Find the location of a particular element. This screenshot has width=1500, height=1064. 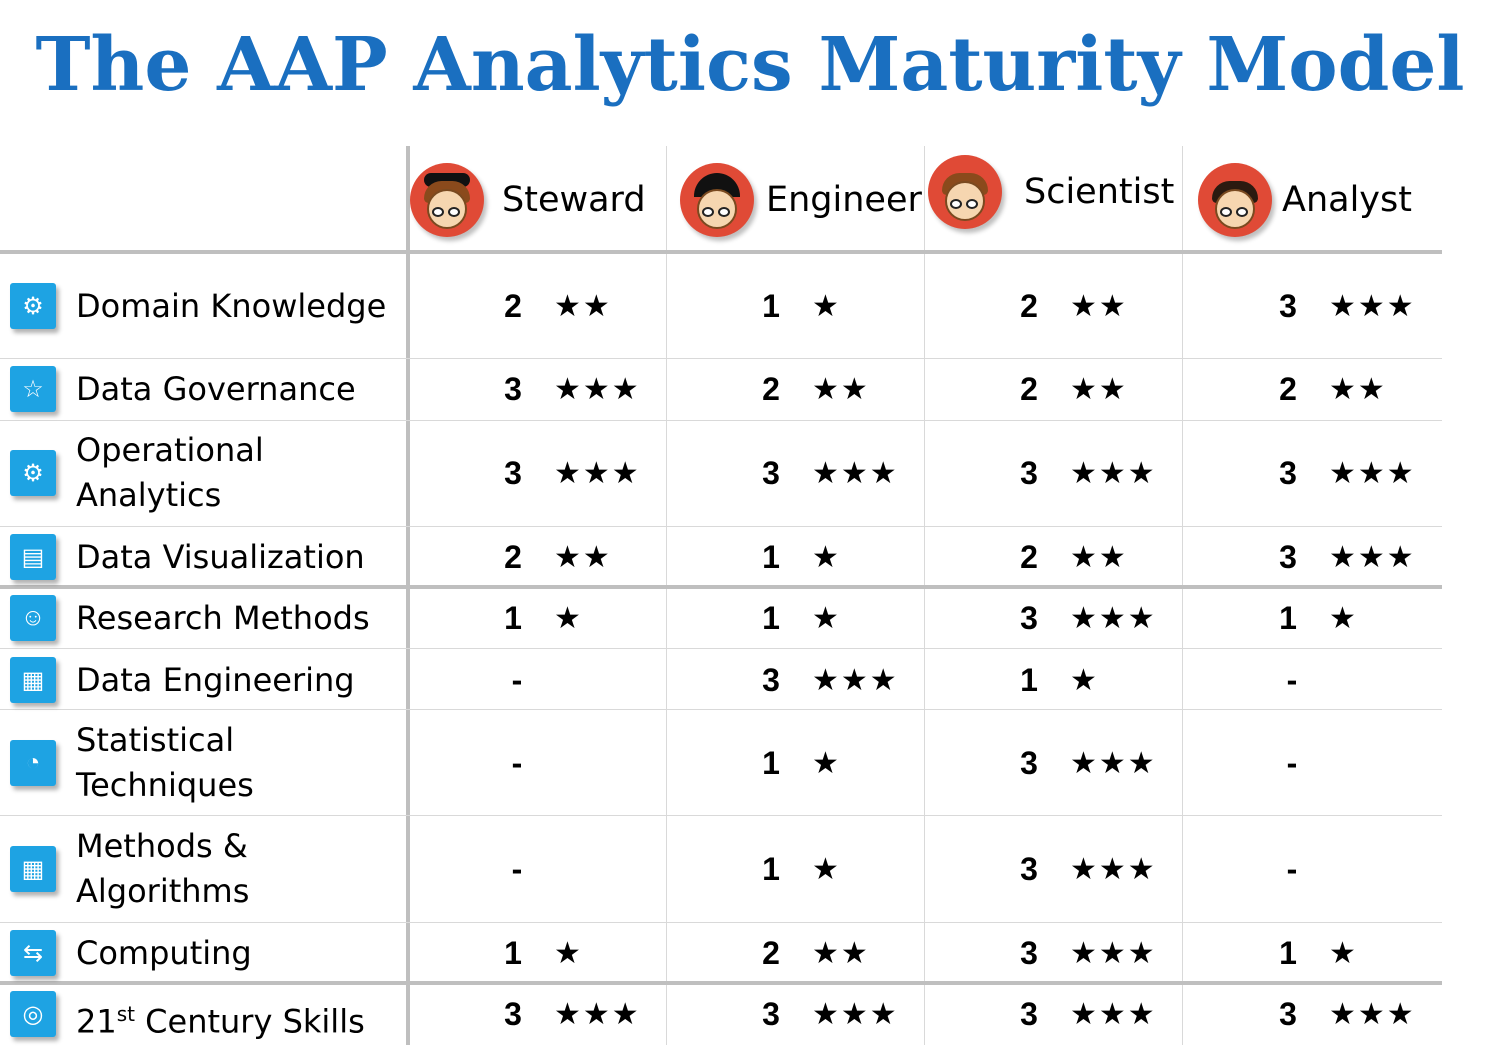

scientist-avatar-icon is located at coordinates (965, 192).